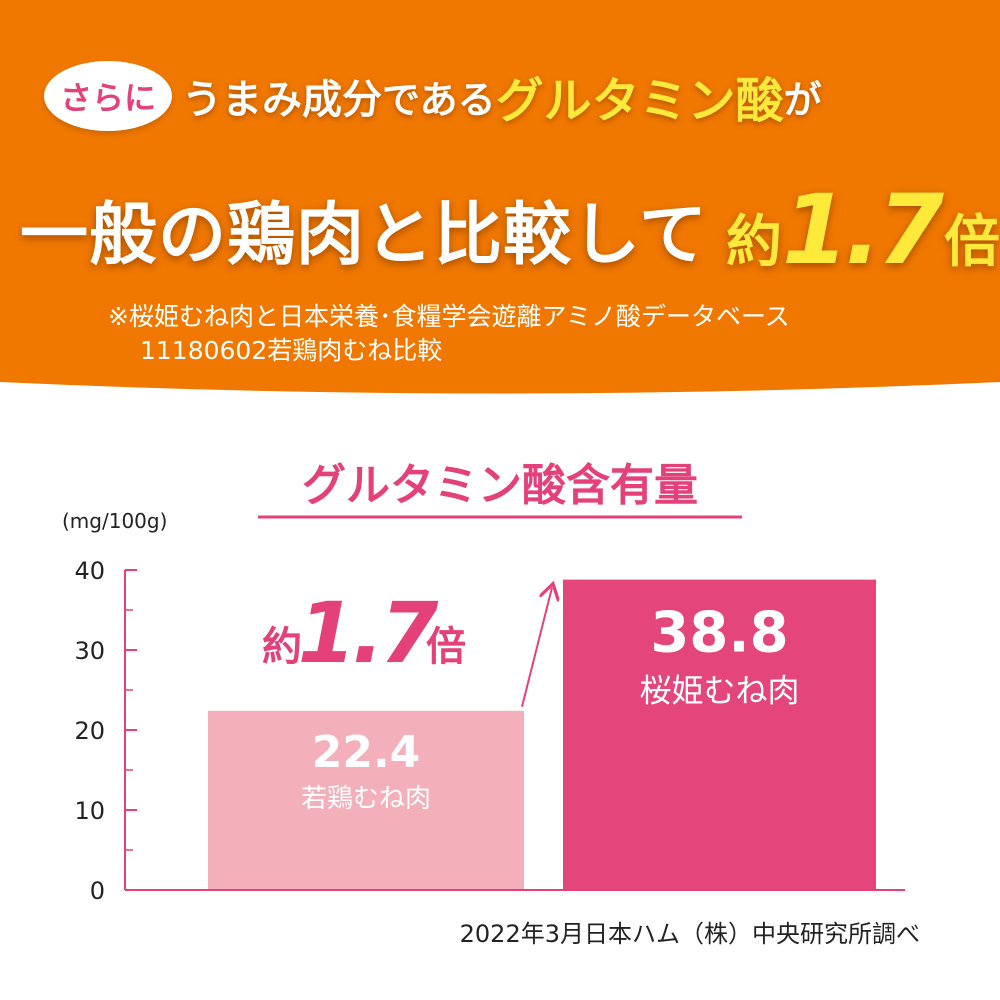 The width and height of the screenshot is (1000, 1000). I want to click on y-tick-label-10: 10, so click(89, 811).